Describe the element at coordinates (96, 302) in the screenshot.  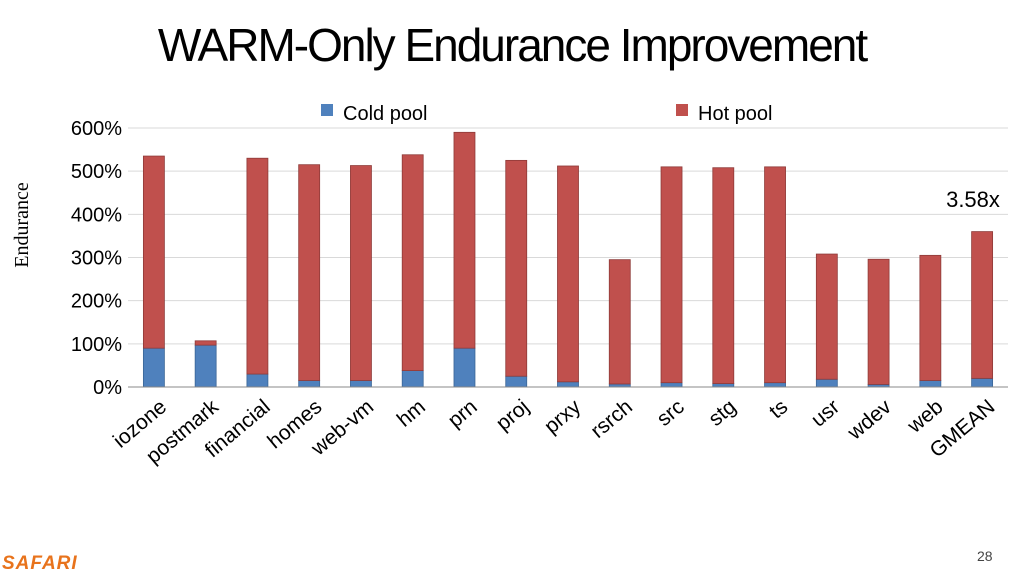
I see `y-tick-label: 200%` at that location.